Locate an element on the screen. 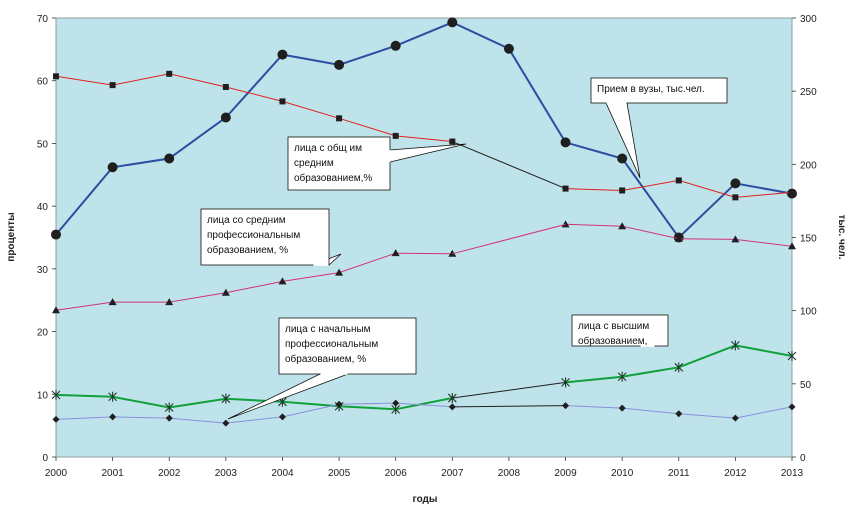  gap-connector-secondary_prof is located at coordinates (509, 239).